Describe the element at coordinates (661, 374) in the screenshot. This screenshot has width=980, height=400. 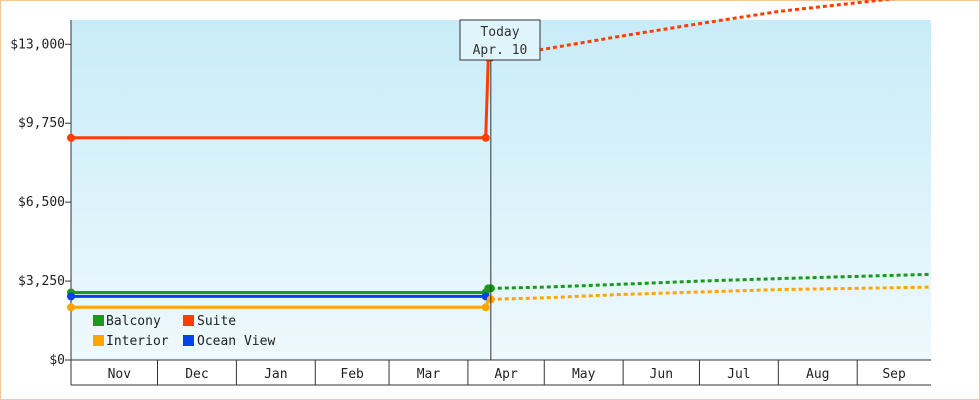
I see `x-tick-label: Jun` at that location.